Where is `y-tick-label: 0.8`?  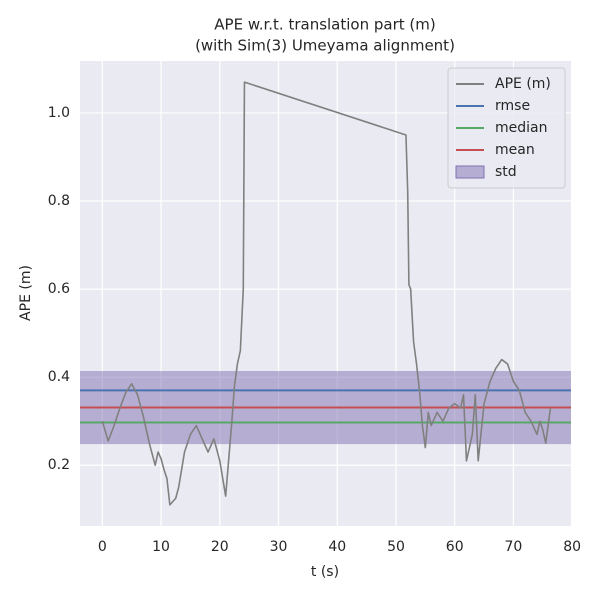 y-tick-label: 0.8 is located at coordinates (59, 201).